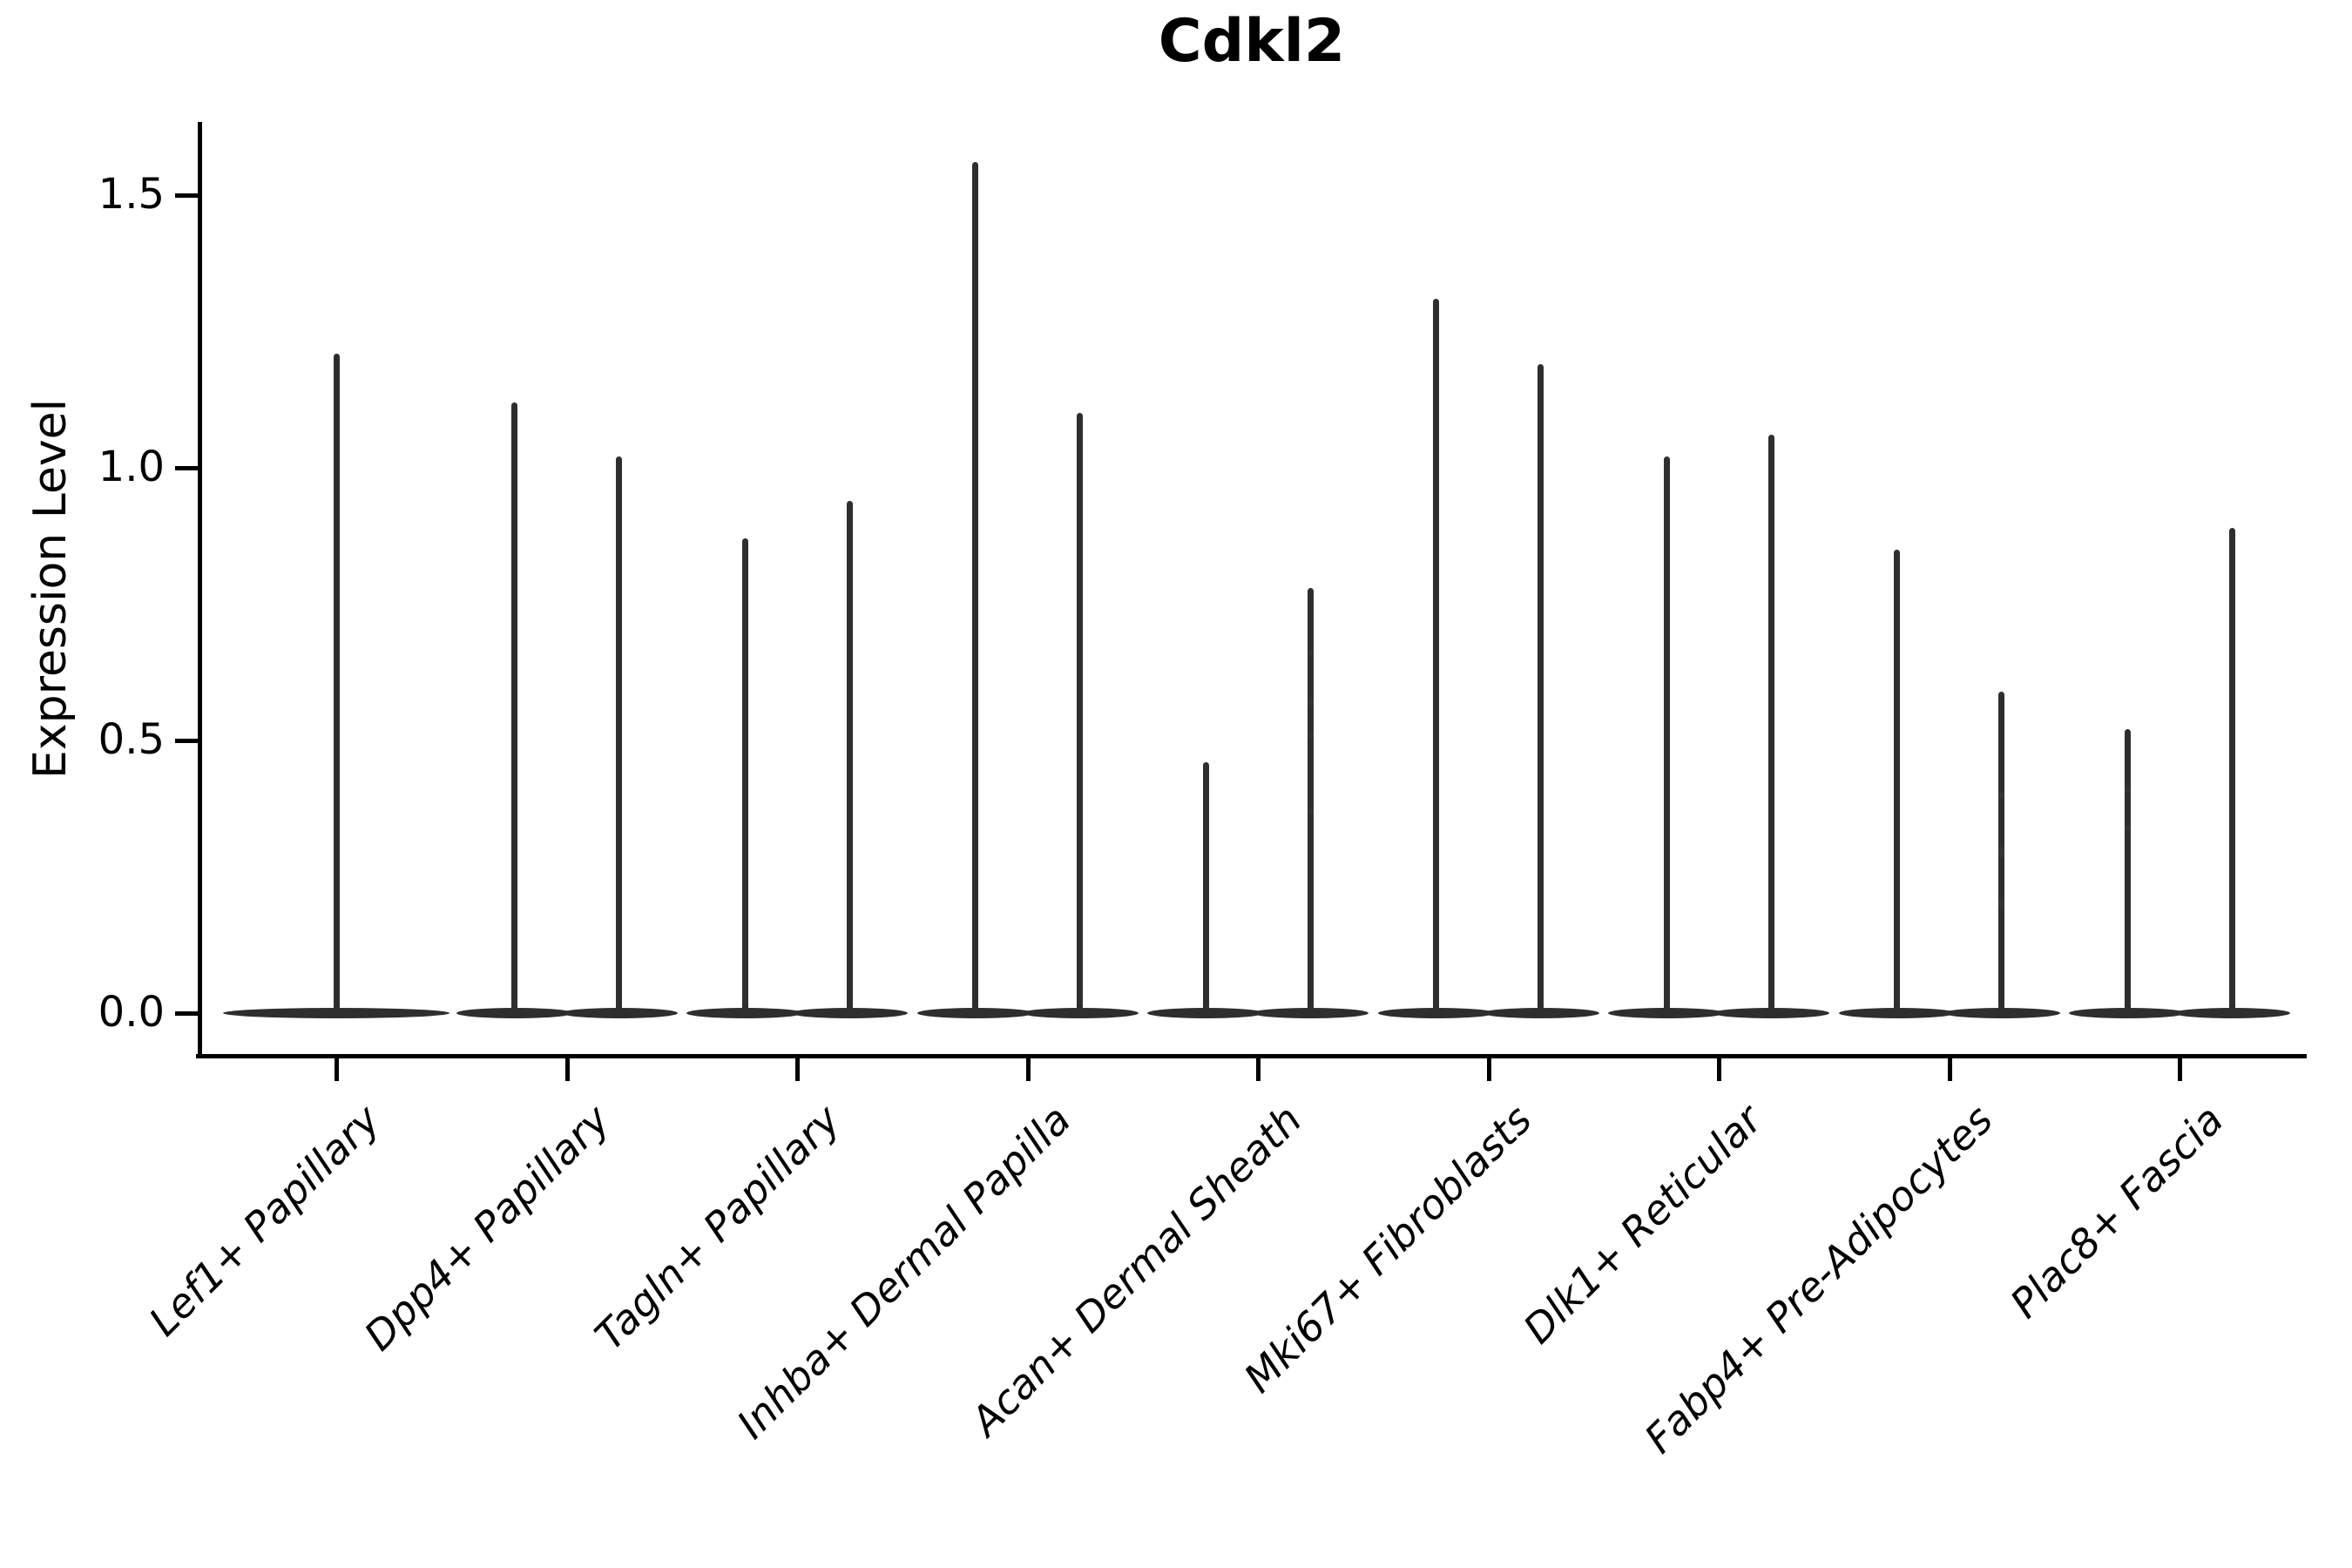  Describe the element at coordinates (50, 589) in the screenshot. I see `y-axis-label: Expression Level` at that location.